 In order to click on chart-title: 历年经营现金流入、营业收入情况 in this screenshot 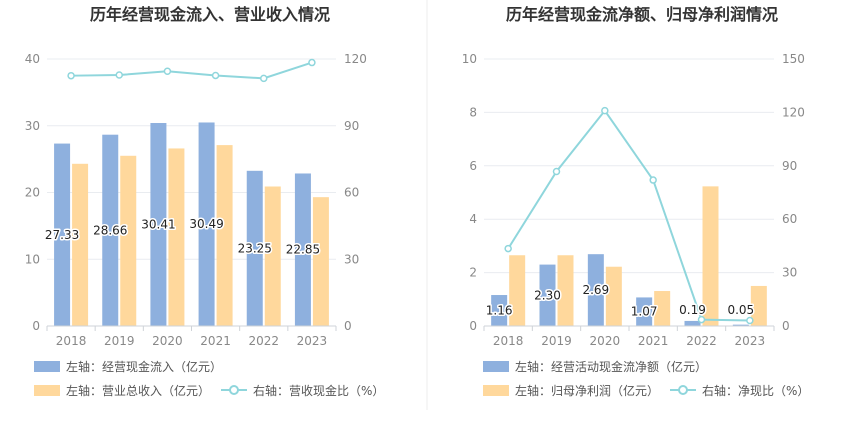, I will do `click(210, 14)`.